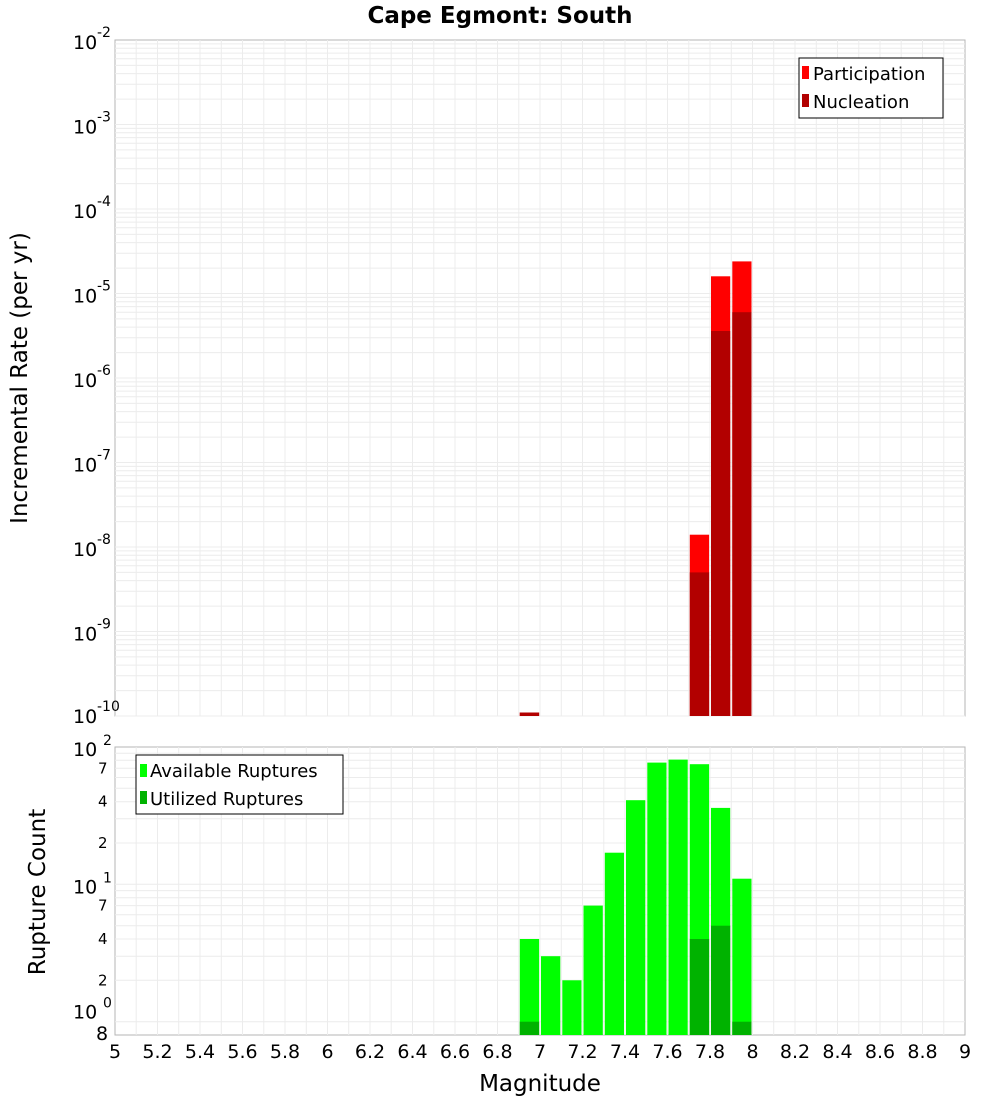 This screenshot has width=1000, height=1100. I want to click on top-legend: Participation Nucleation, so click(871, 88).